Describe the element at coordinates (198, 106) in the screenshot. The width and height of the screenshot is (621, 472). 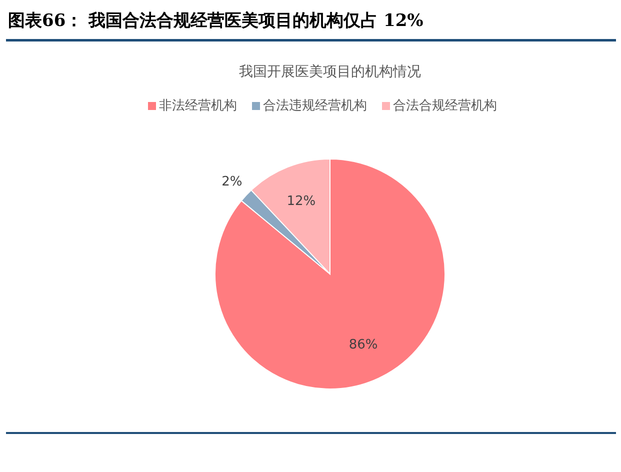
I see `legend-label: 非法经营机构` at that location.